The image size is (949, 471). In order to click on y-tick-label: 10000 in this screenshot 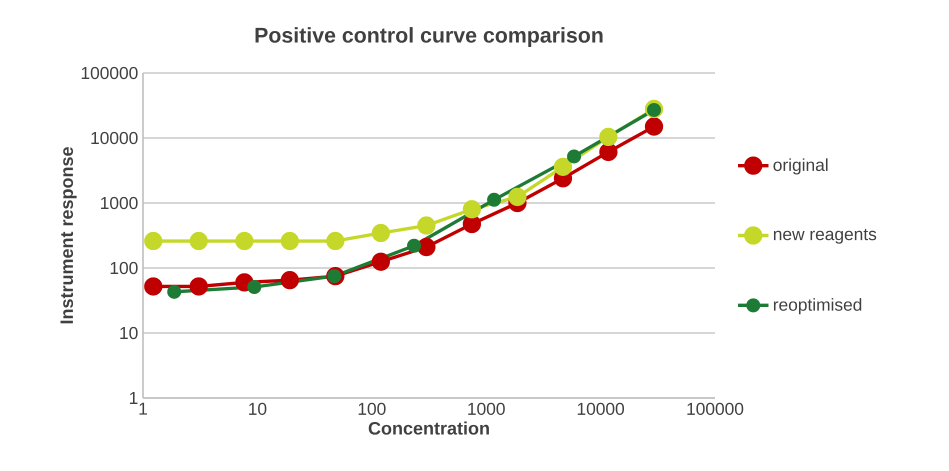, I will do `click(114, 138)`.